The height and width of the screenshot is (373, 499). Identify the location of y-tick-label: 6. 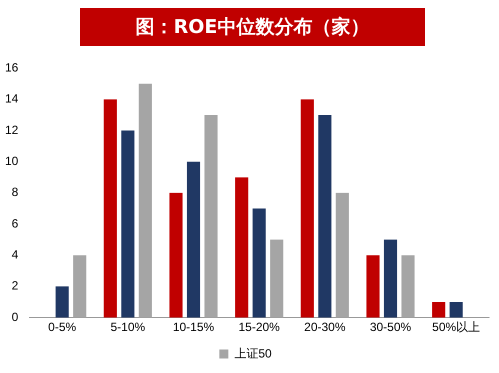
(15, 223).